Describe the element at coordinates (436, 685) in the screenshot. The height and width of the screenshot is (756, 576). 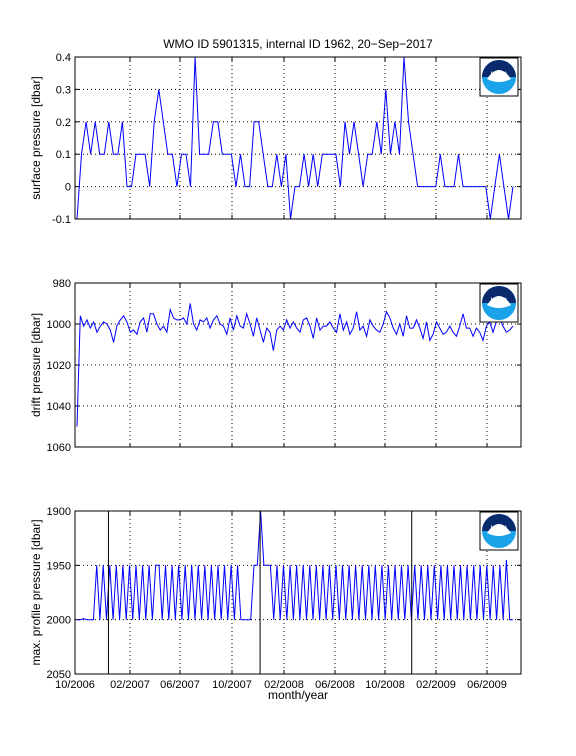
I see `x-tick-label: 02/2009` at that location.